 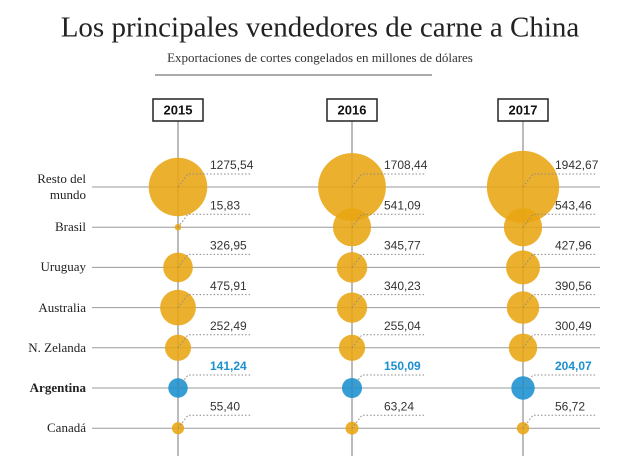 What do you see at coordinates (402, 326) in the screenshot?
I see `value-label: 255,04` at bounding box center [402, 326].